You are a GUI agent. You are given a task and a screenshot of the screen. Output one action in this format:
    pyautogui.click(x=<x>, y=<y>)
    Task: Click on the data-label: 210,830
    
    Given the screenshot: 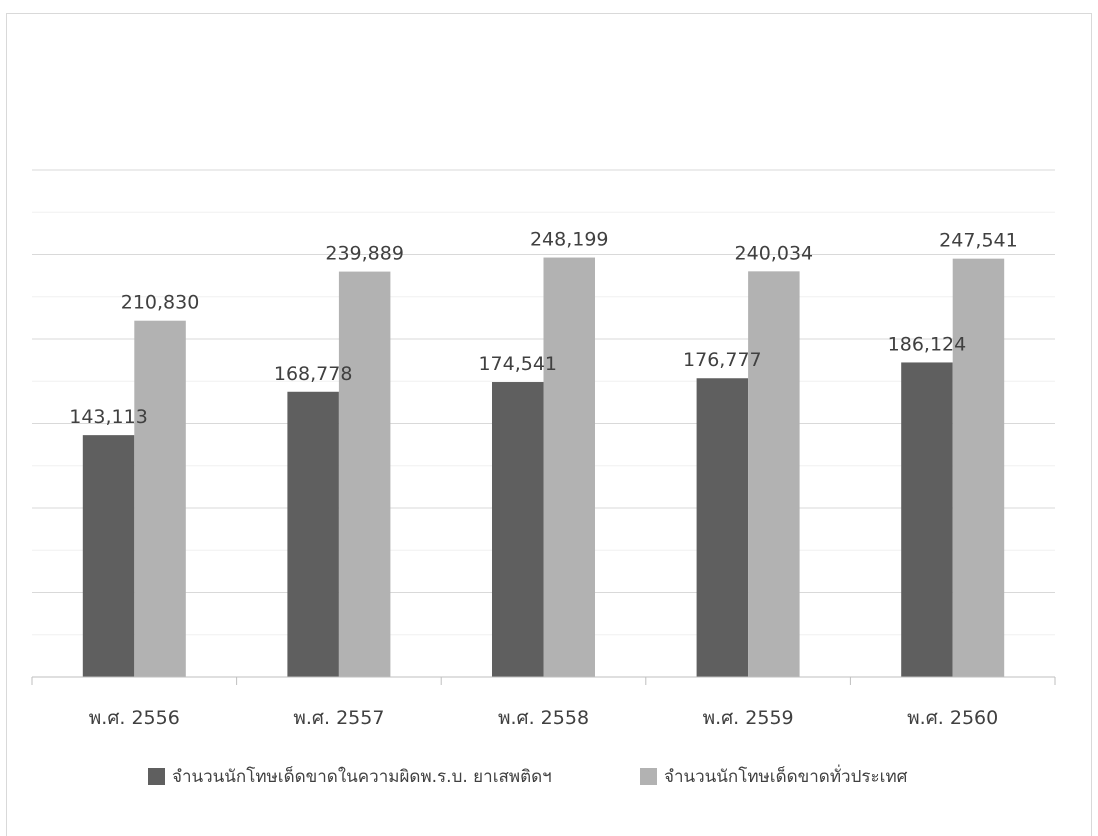 What is the action you would take?
    pyautogui.click(x=160, y=303)
    